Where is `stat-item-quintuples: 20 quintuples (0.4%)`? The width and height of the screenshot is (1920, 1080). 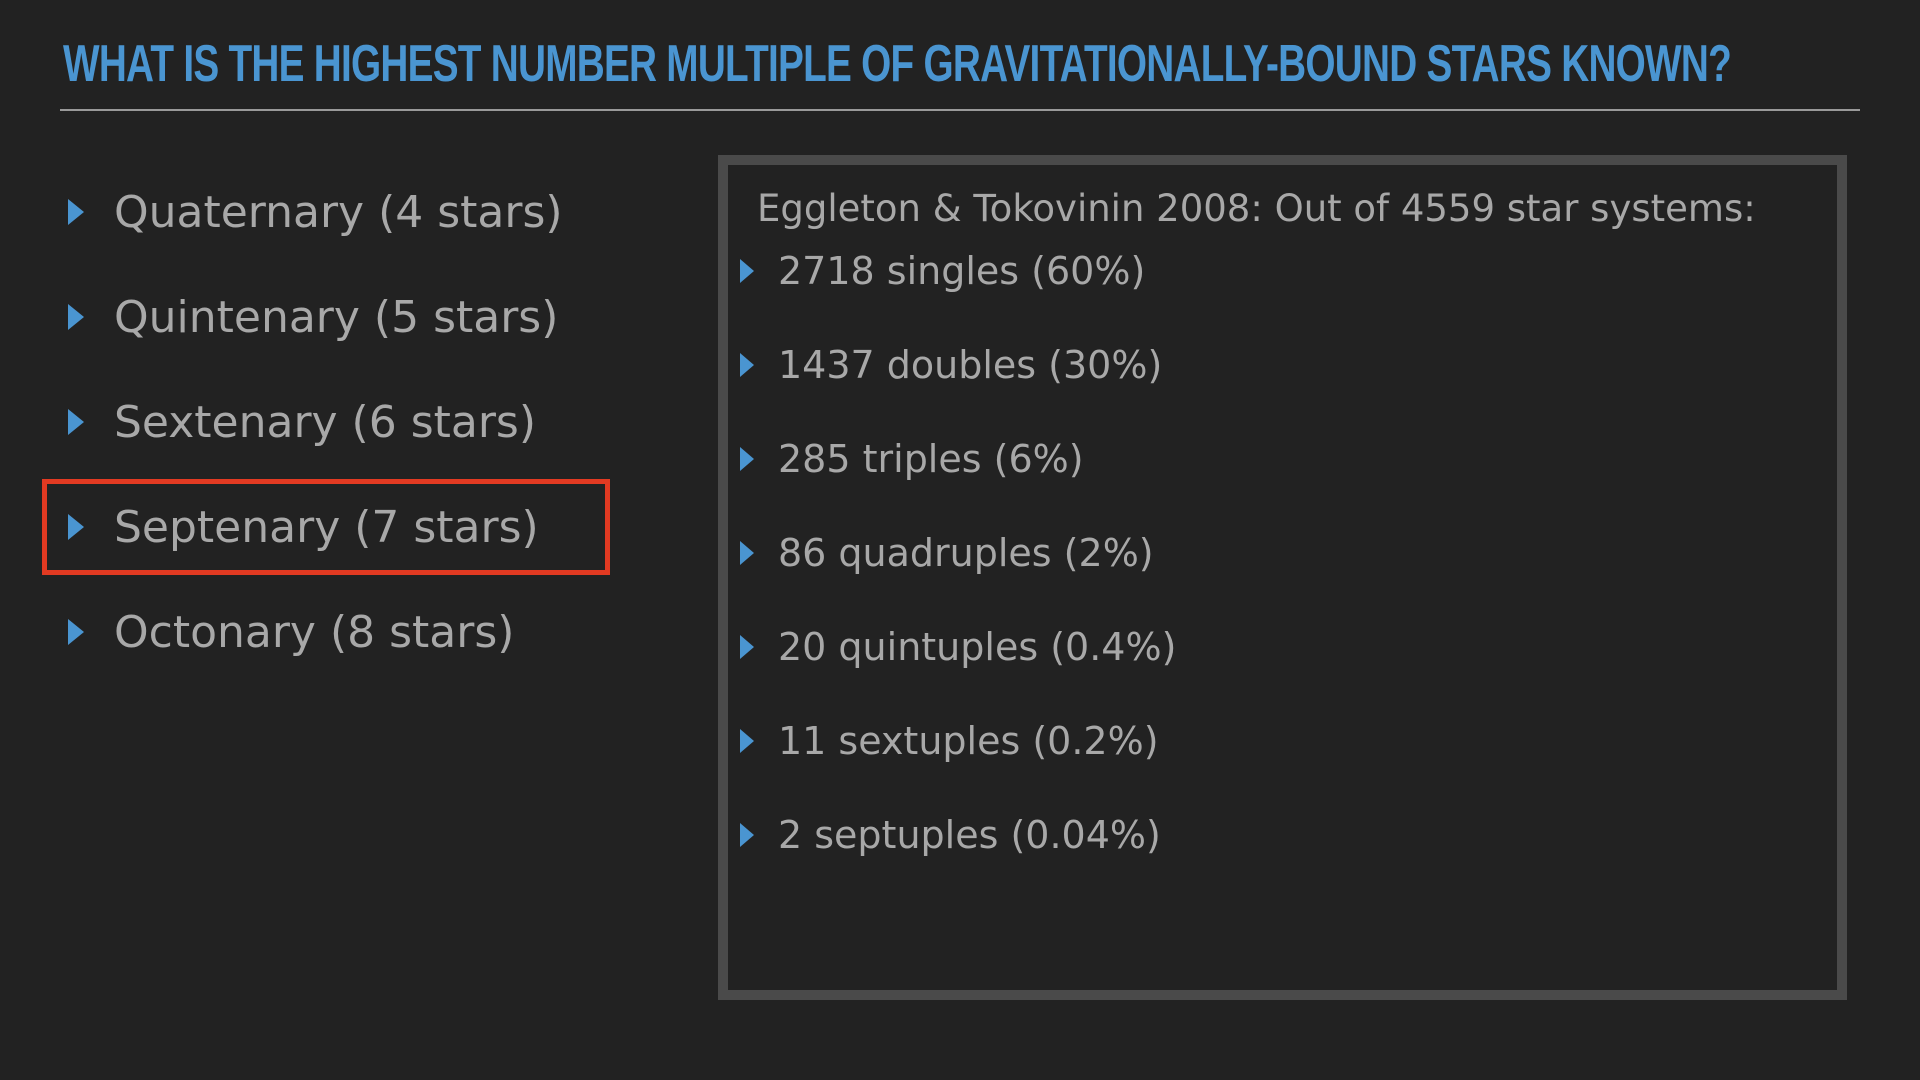 stat-item-quintuples: 20 quintuples (0.4%) is located at coordinates (958, 647).